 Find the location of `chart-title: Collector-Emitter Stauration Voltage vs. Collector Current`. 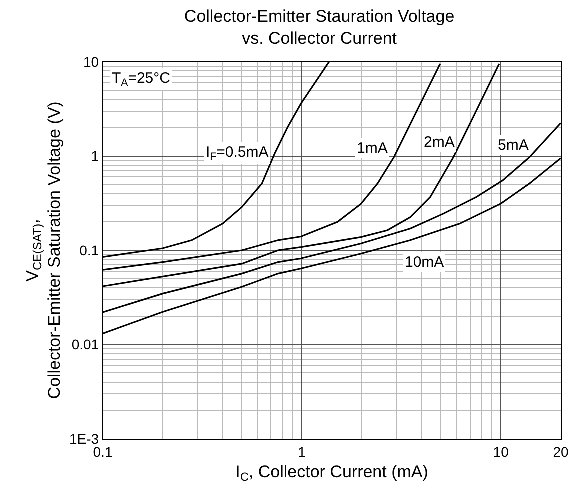

chart-title: Collector-Emitter Stauration Voltage vs. Collector Current is located at coordinates (319, 27).